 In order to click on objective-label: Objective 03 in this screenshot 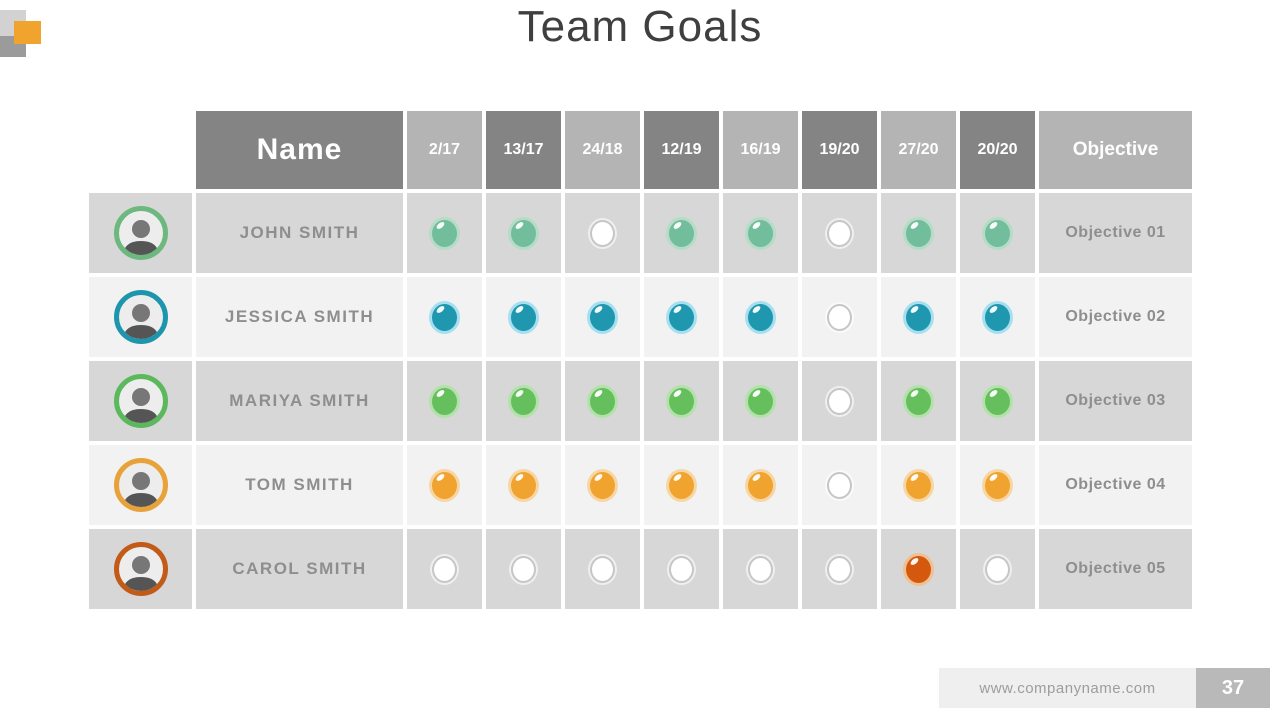, I will do `click(1115, 401)`.